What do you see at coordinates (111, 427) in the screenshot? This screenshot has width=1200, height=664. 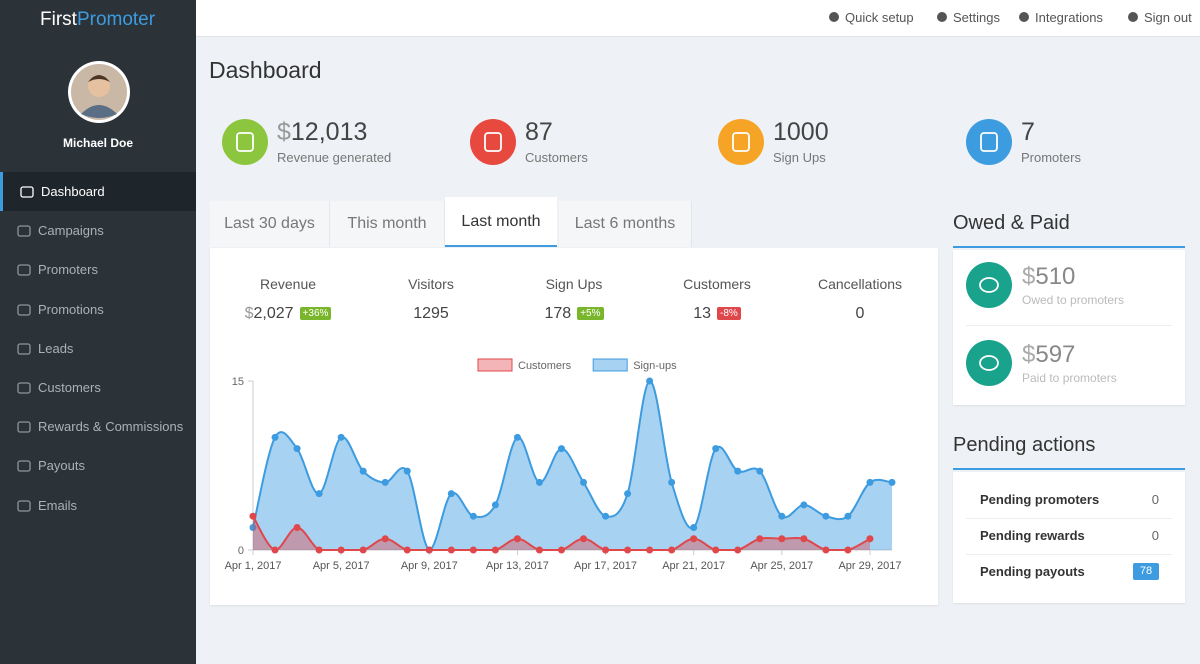 I see `nav-label: Rewards & Commissions` at bounding box center [111, 427].